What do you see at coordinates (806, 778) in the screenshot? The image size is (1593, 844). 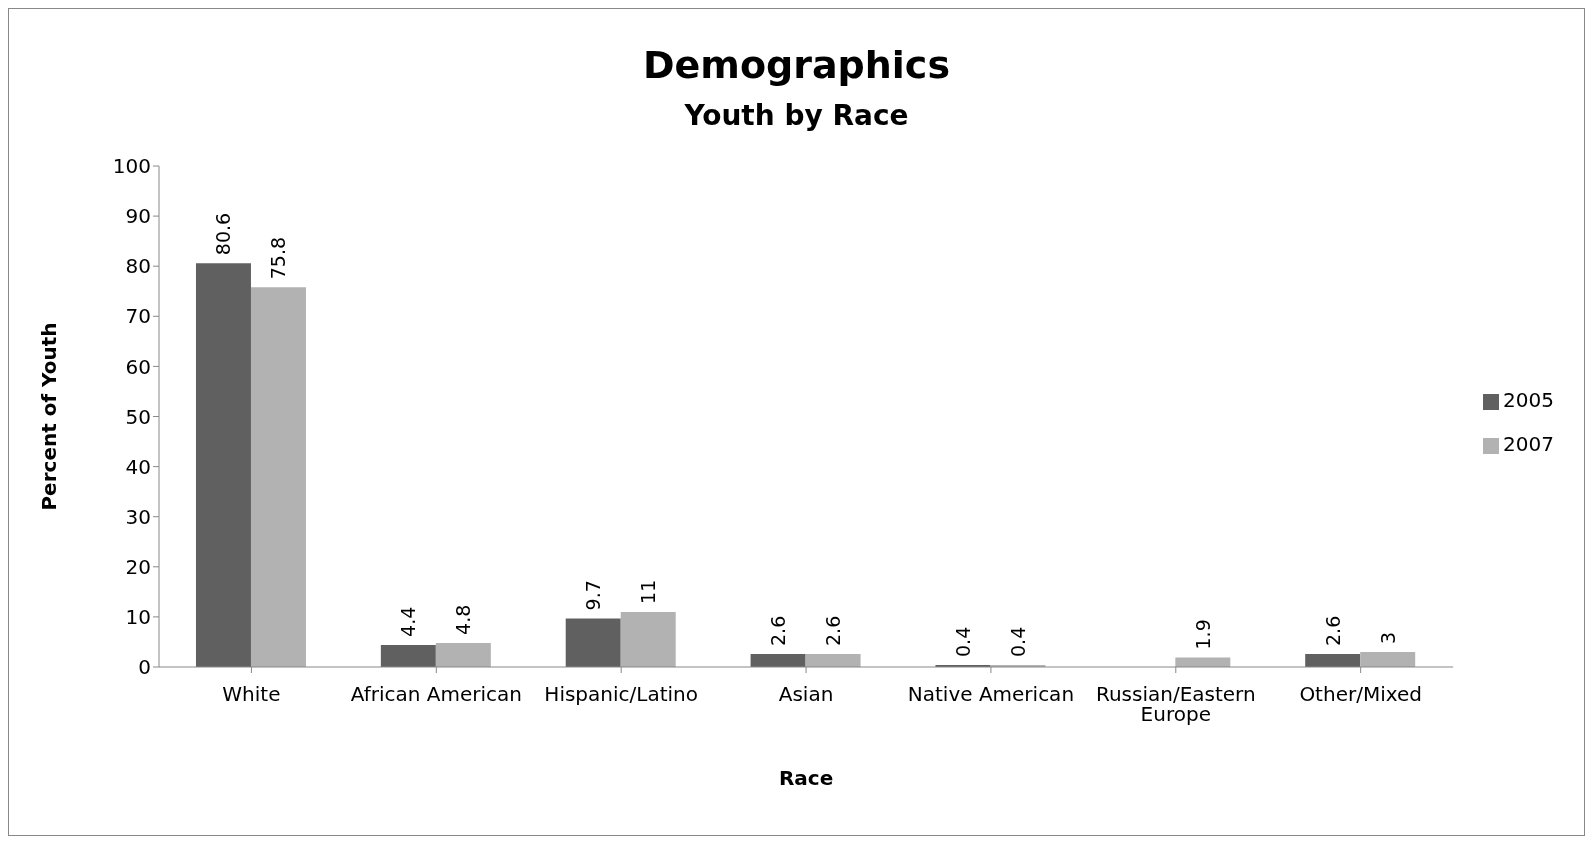 I see `x-axis-title: Race` at bounding box center [806, 778].